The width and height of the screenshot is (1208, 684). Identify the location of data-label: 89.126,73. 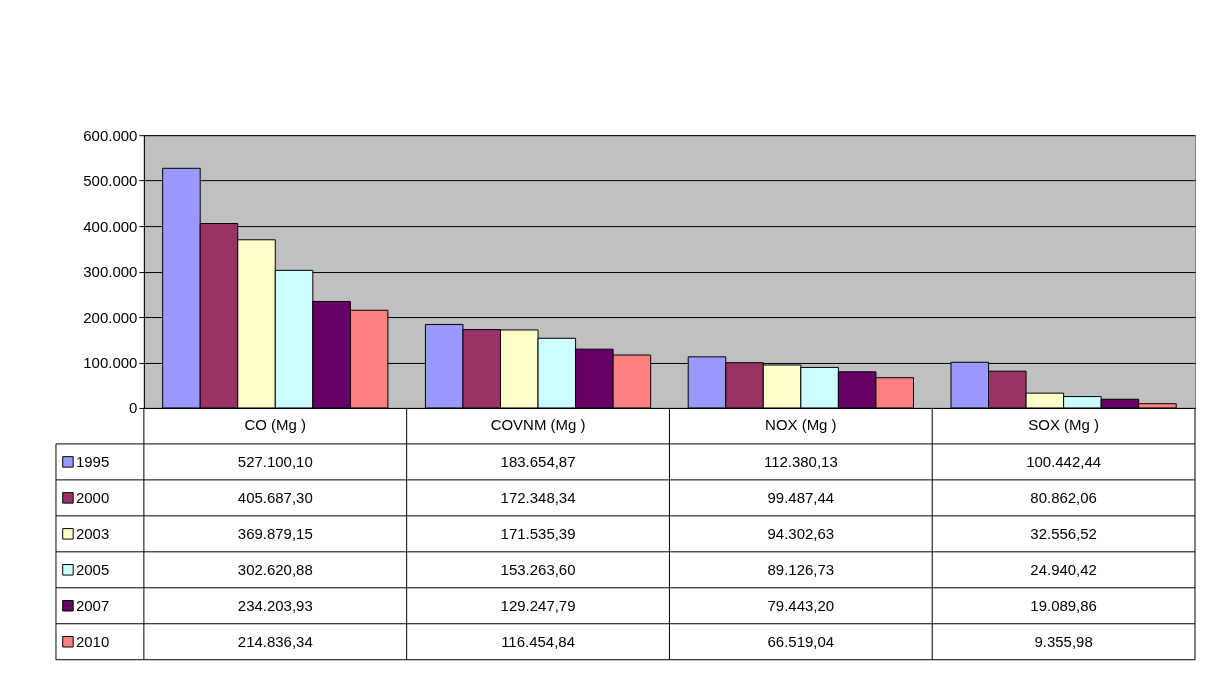
(801, 569).